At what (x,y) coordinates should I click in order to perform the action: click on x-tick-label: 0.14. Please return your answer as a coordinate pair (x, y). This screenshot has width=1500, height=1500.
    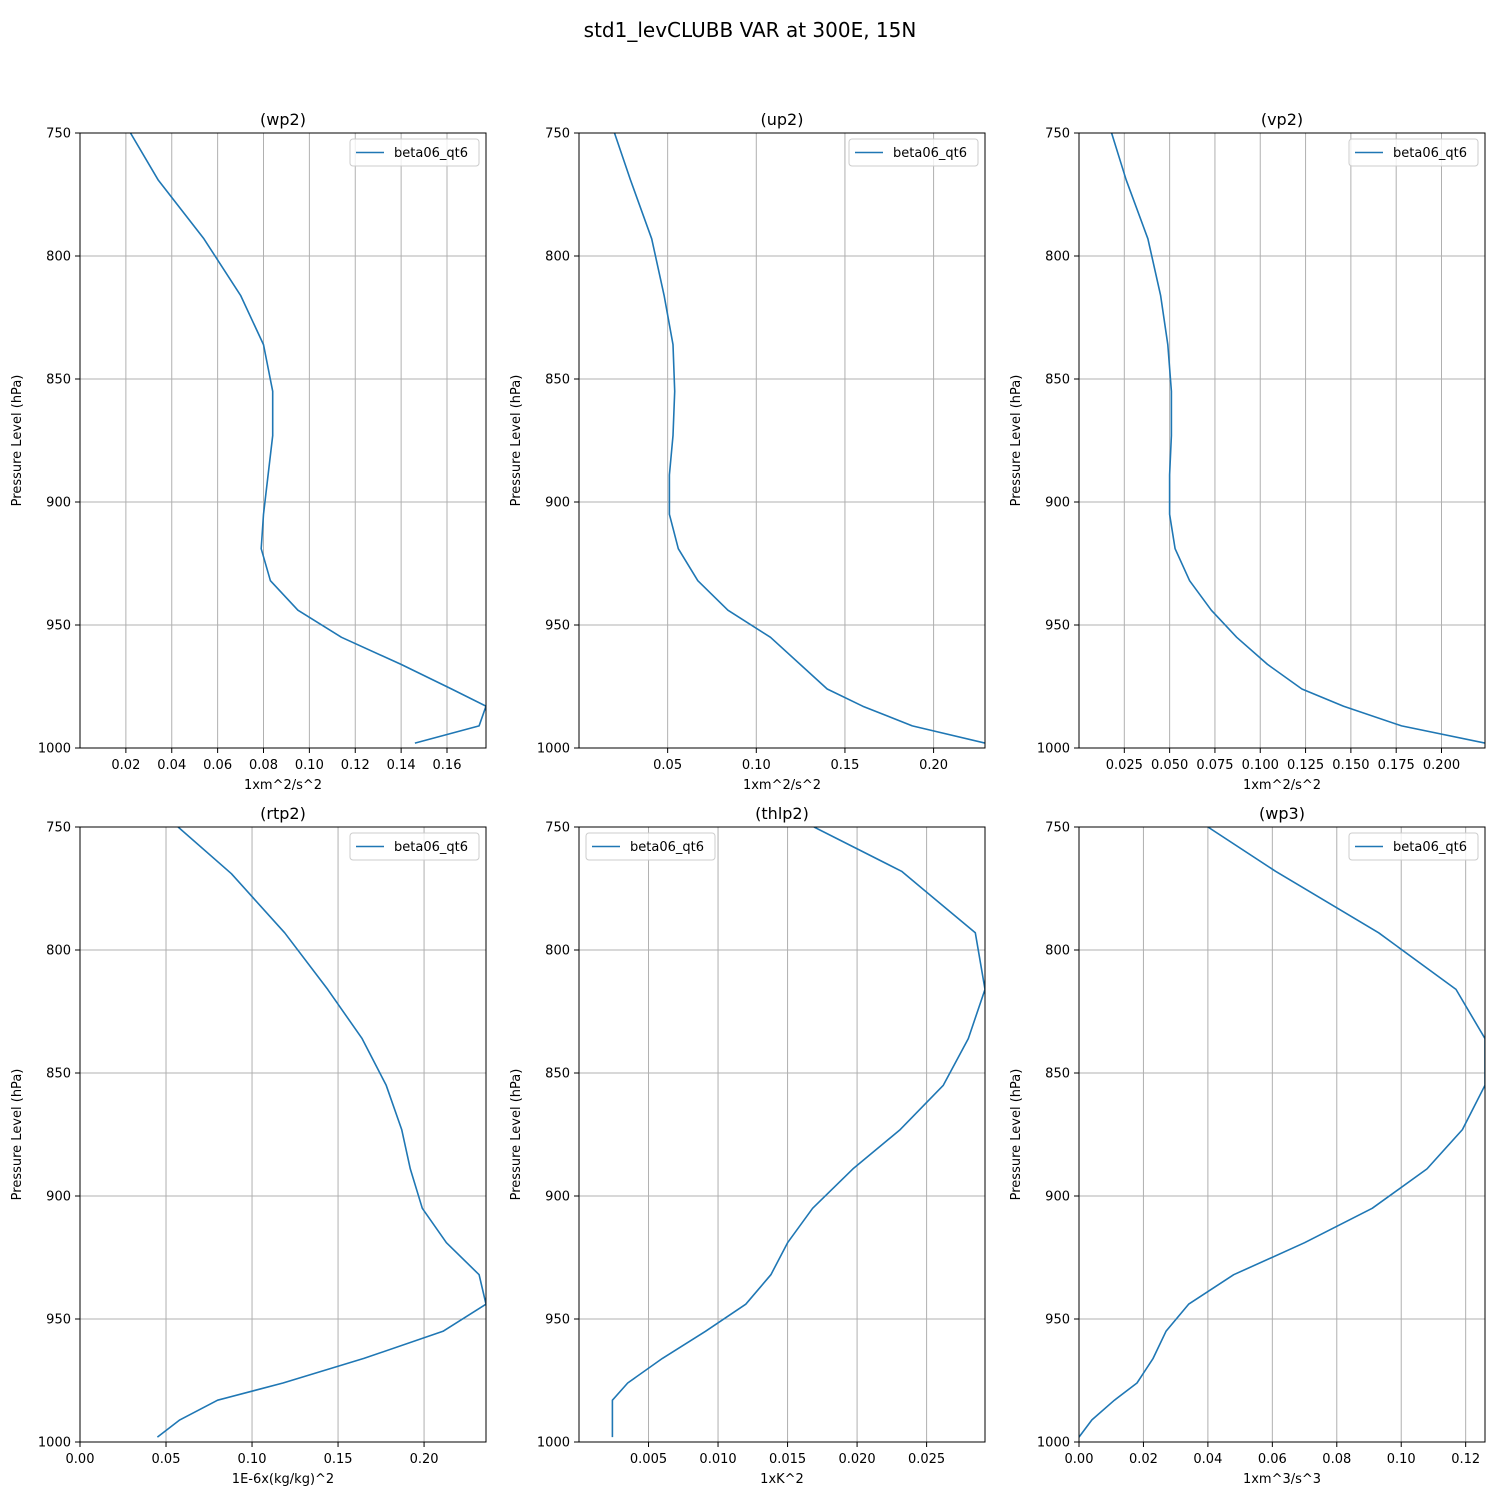
    Looking at the image, I should click on (401, 765).